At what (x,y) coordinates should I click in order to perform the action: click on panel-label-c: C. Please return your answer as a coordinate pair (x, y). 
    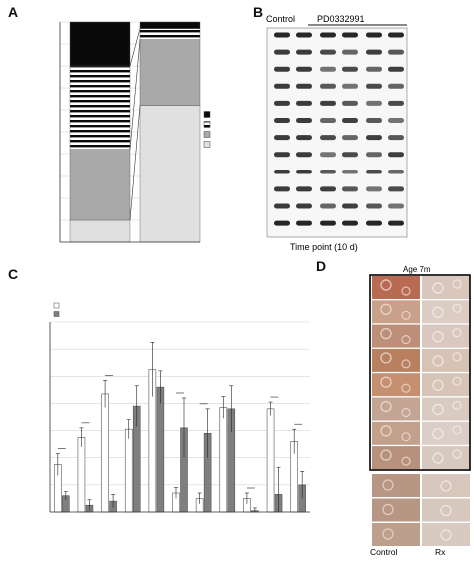
    Looking at the image, I should click on (13, 274).